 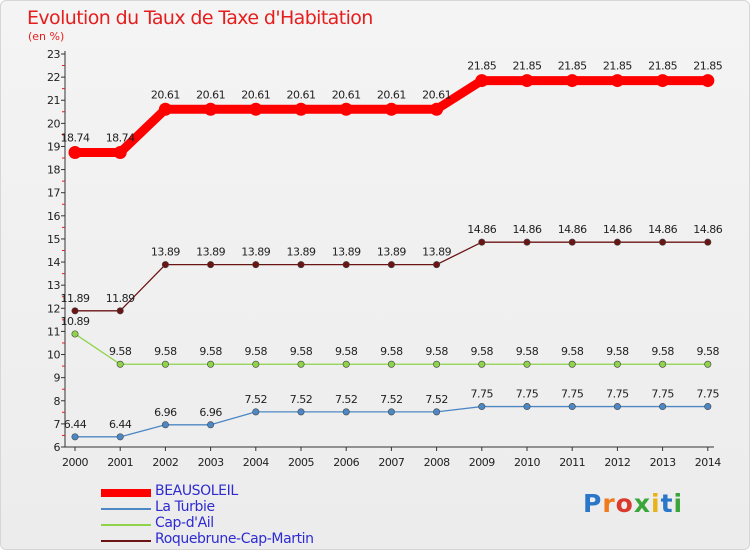 What do you see at coordinates (57, 447) in the screenshot?
I see `y-tick-label: 6` at bounding box center [57, 447].